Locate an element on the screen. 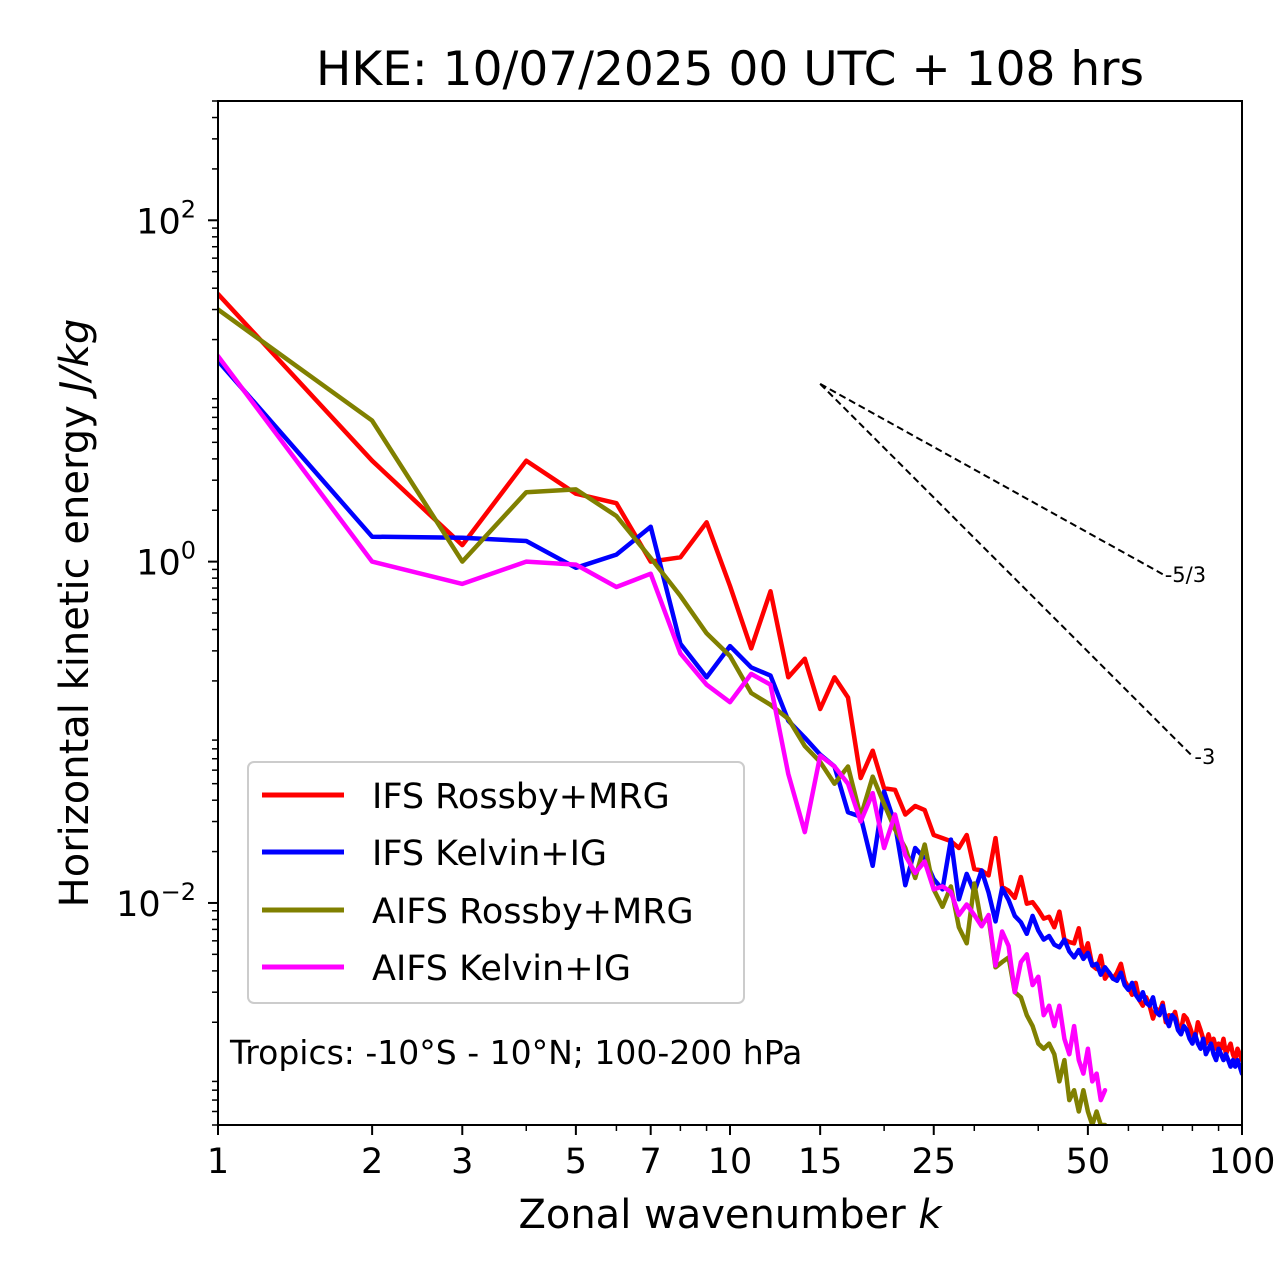 The width and height of the screenshot is (1280, 1288). x-tick-label-6: 15 is located at coordinates (820, 1162).